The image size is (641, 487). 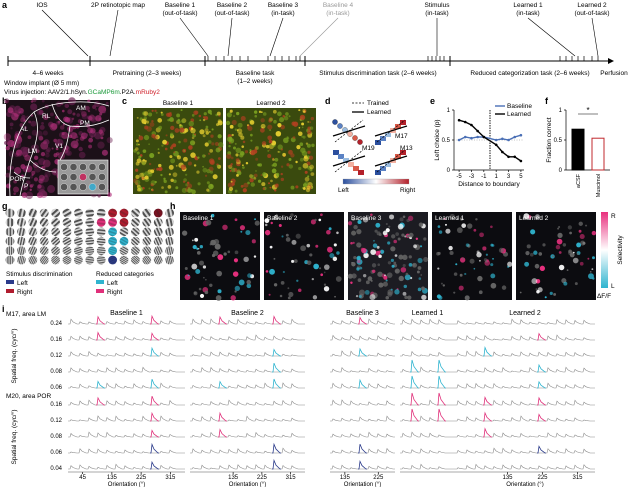 What do you see at coordinates (528, 5) in the screenshot?
I see `event-label: Learned 1` at bounding box center [528, 5].